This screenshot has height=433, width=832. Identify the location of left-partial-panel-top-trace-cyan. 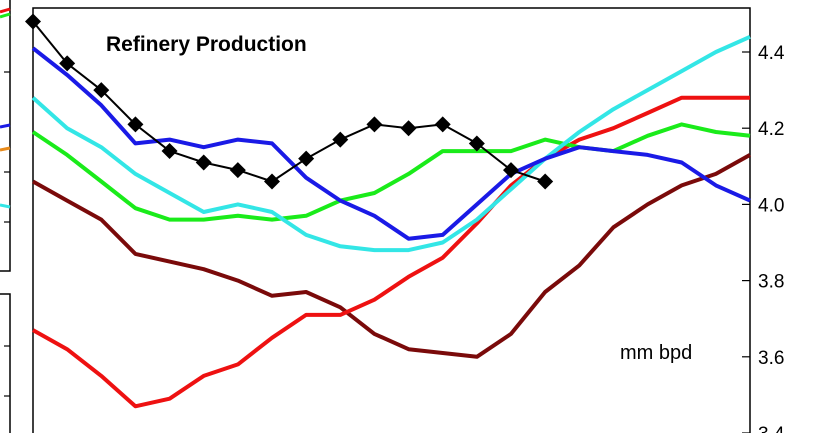
(5, 206).